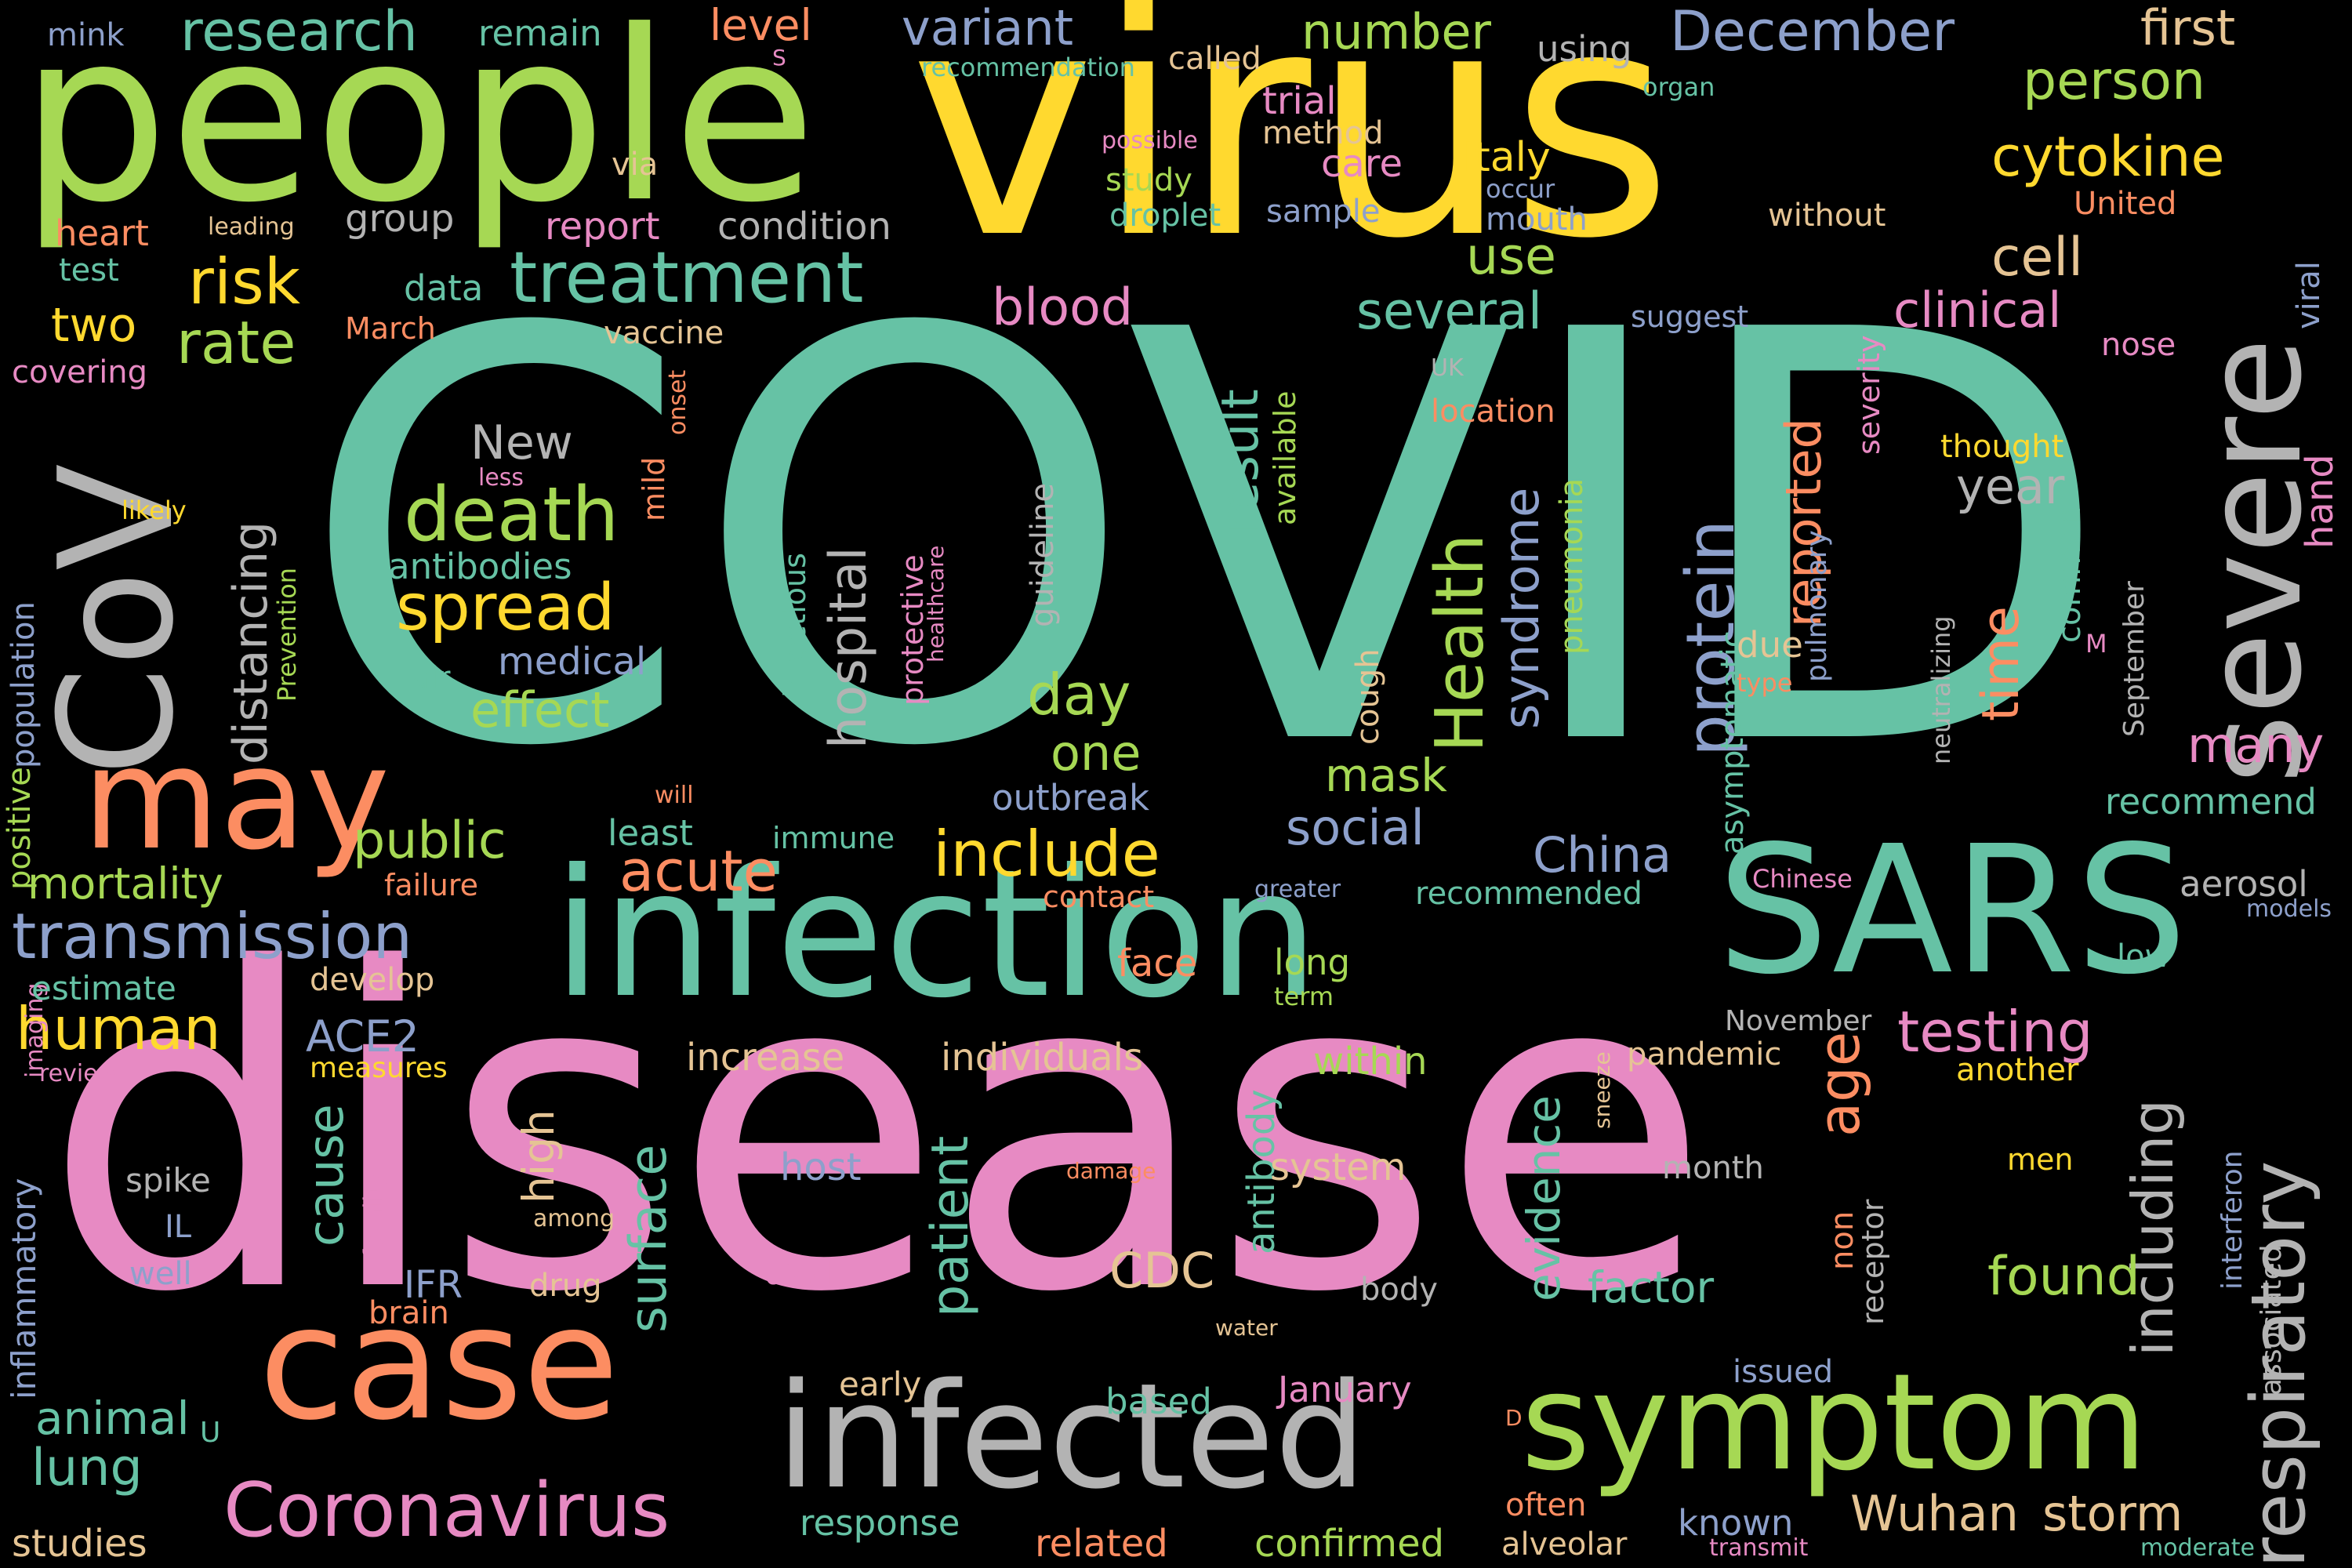  Describe the element at coordinates (936, 935) in the screenshot. I see `word: infection` at that location.